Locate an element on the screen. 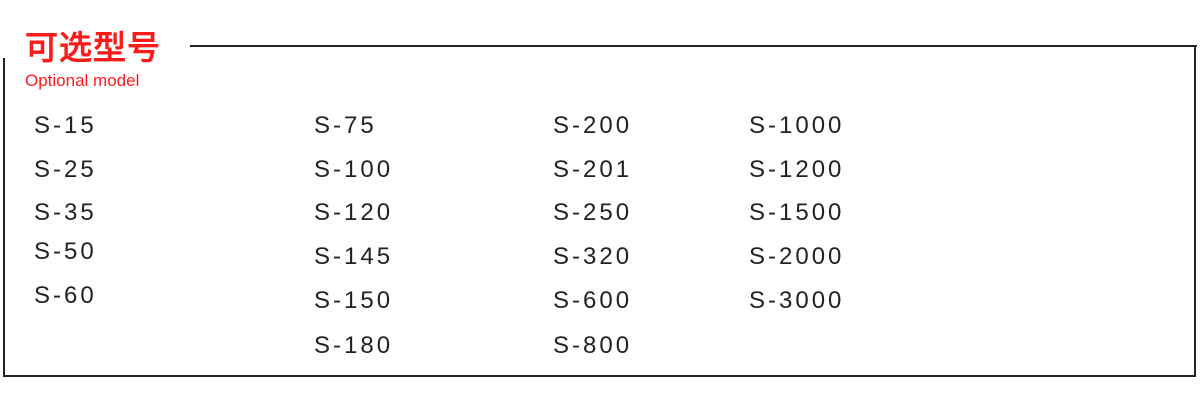  model-item: S-201 is located at coordinates (593, 169).